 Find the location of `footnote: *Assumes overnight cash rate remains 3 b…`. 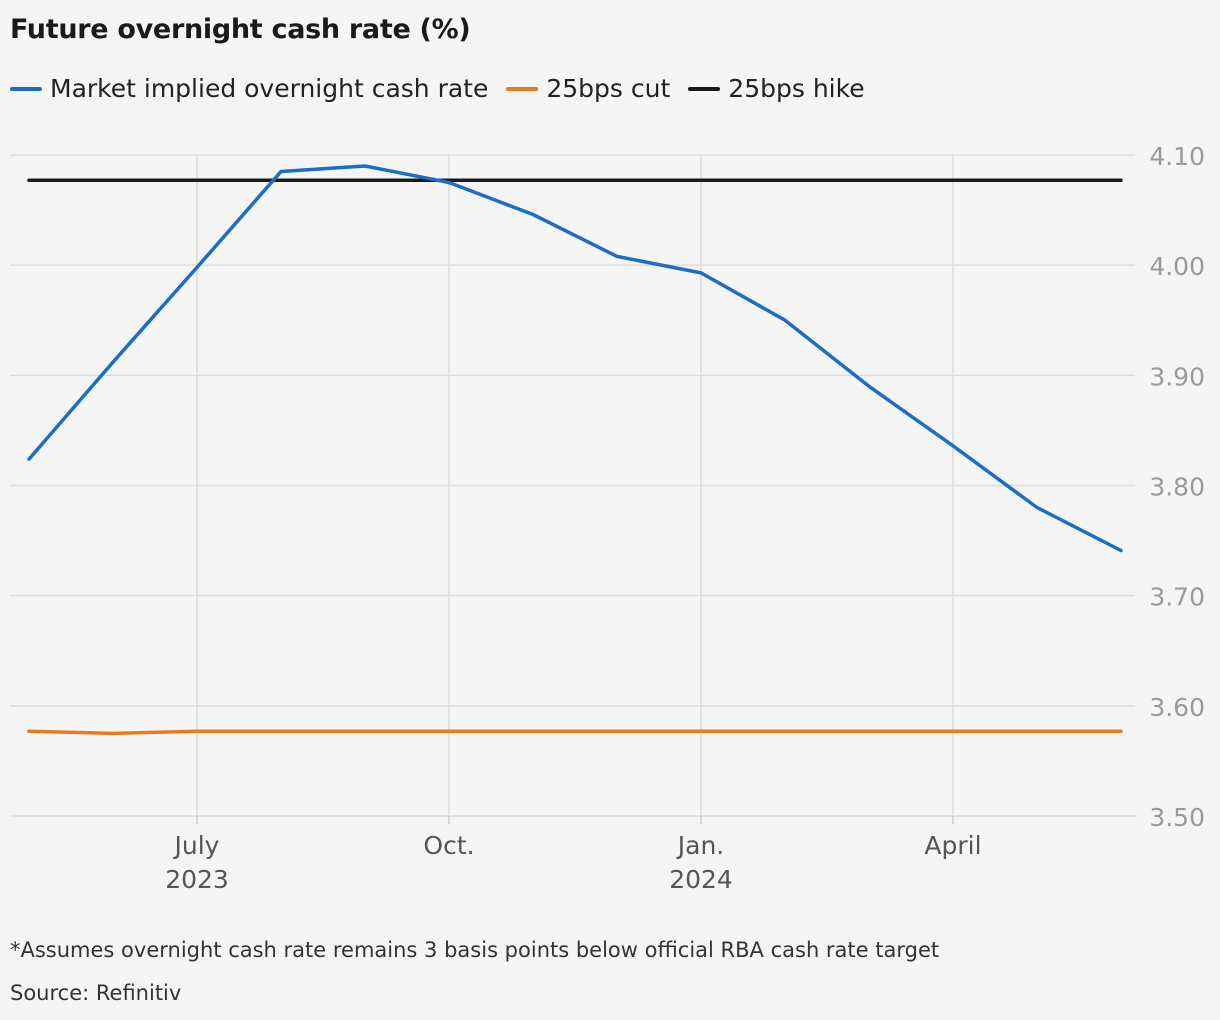

footnote: *Assumes overnight cash rate remains 3 b… is located at coordinates (475, 950).